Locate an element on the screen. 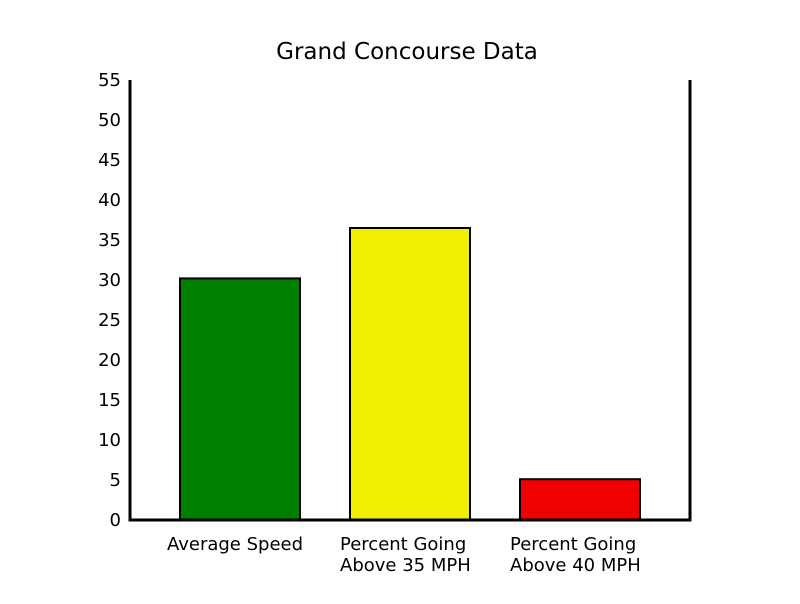 This screenshot has width=800, height=604. y-tick-label: 50 is located at coordinates (109, 120).